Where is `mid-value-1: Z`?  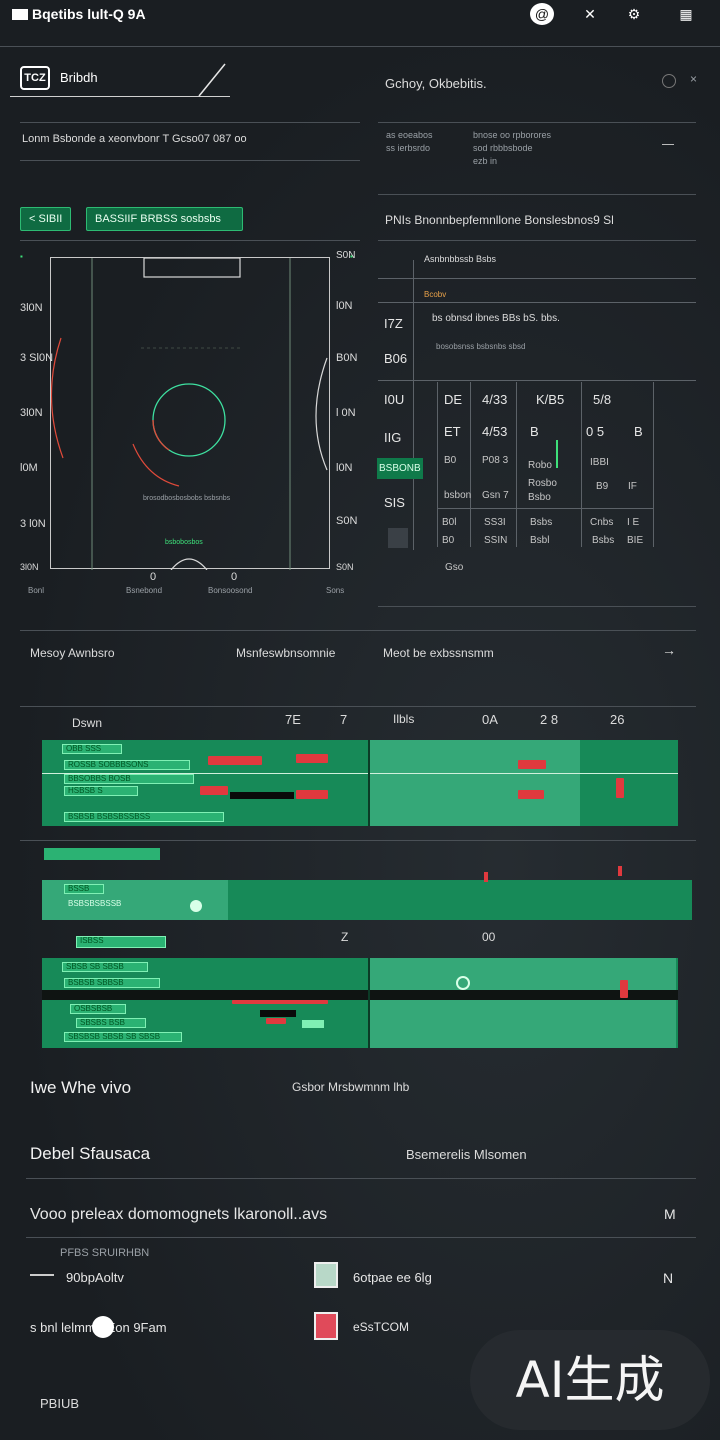 mid-value-1: Z is located at coordinates (345, 937).